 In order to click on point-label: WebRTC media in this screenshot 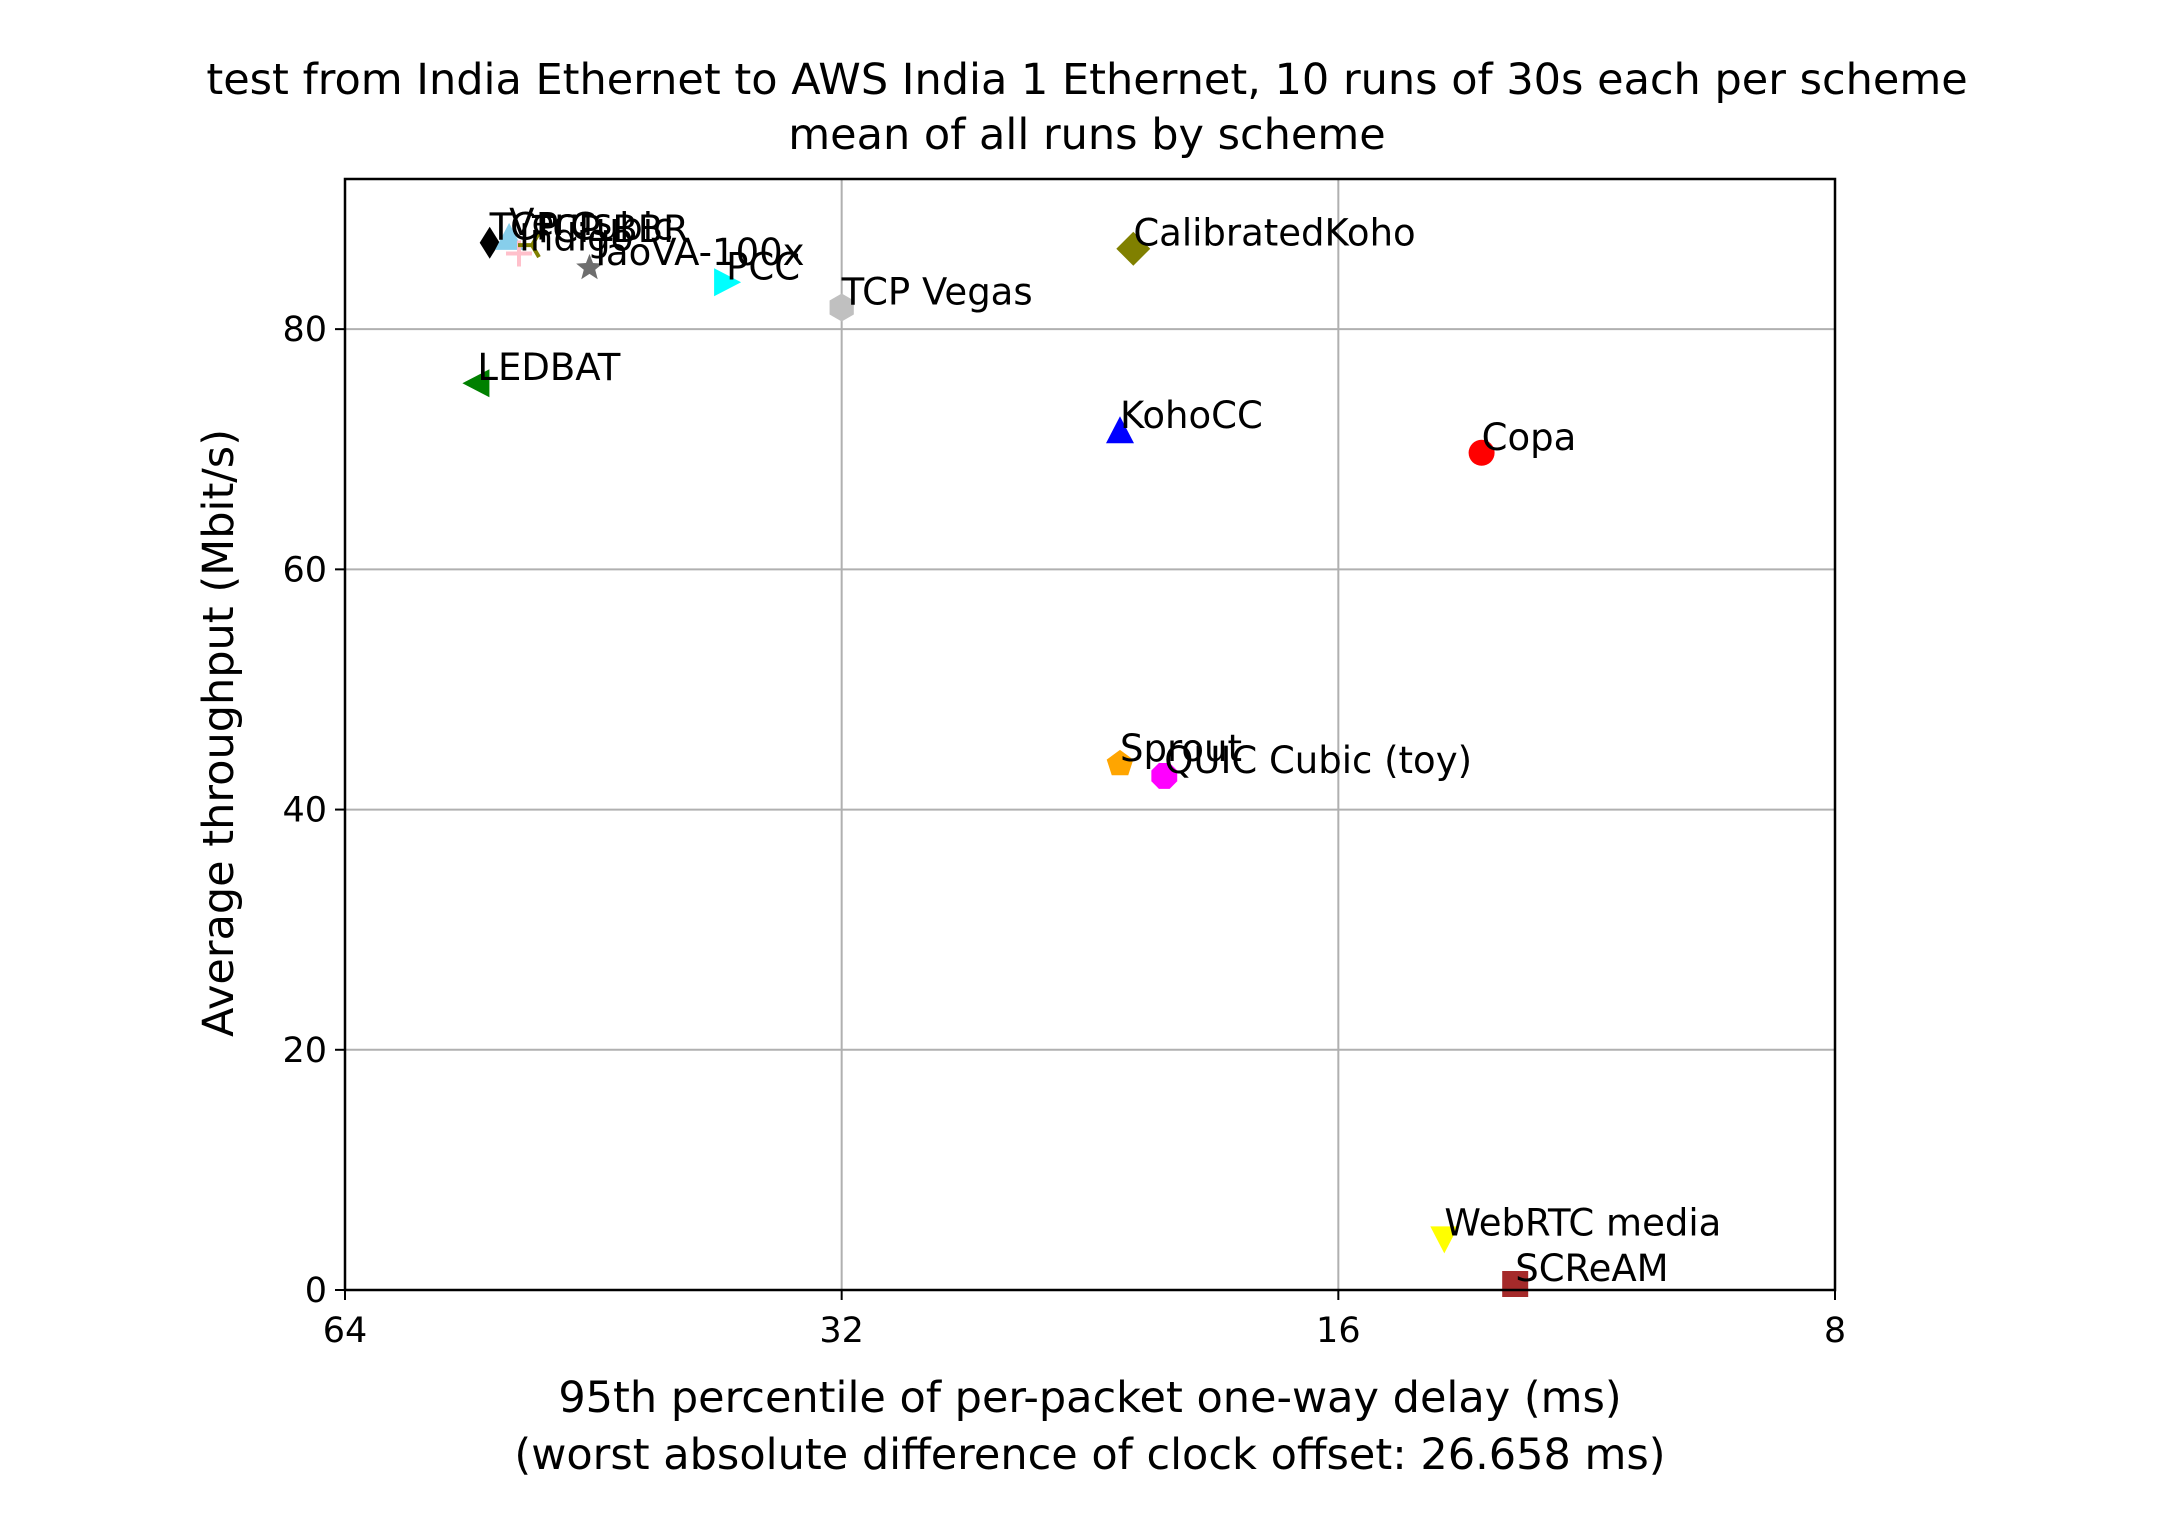, I will do `click(1582, 1222)`.